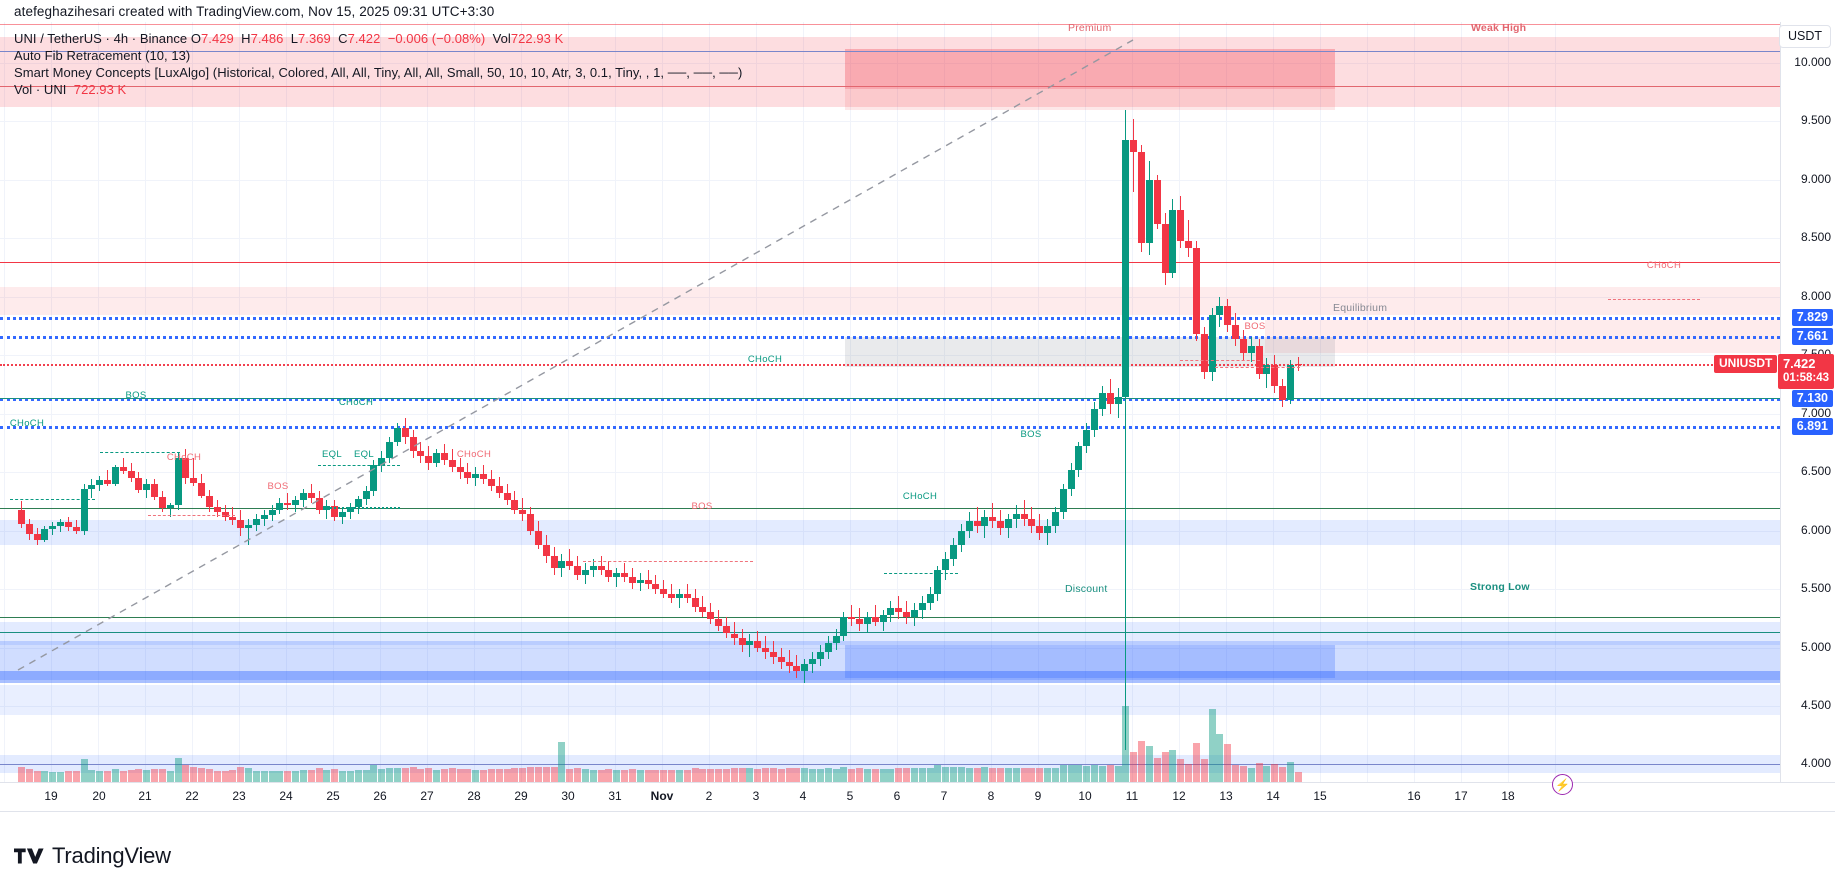 This screenshot has height=883, width=1835. What do you see at coordinates (1815, 178) in the screenshot?
I see `price-axis-tick: 9.000` at bounding box center [1815, 178].